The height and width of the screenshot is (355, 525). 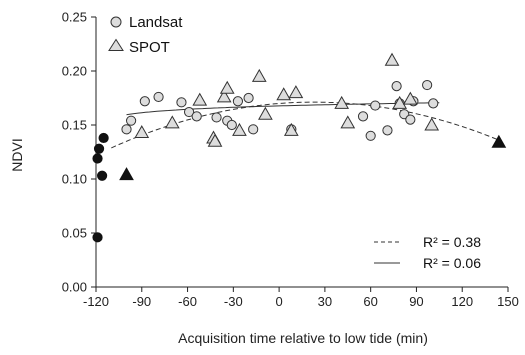 What do you see at coordinates (74, 17) in the screenshot?
I see `y-tick-label: 0.25` at bounding box center [74, 17].